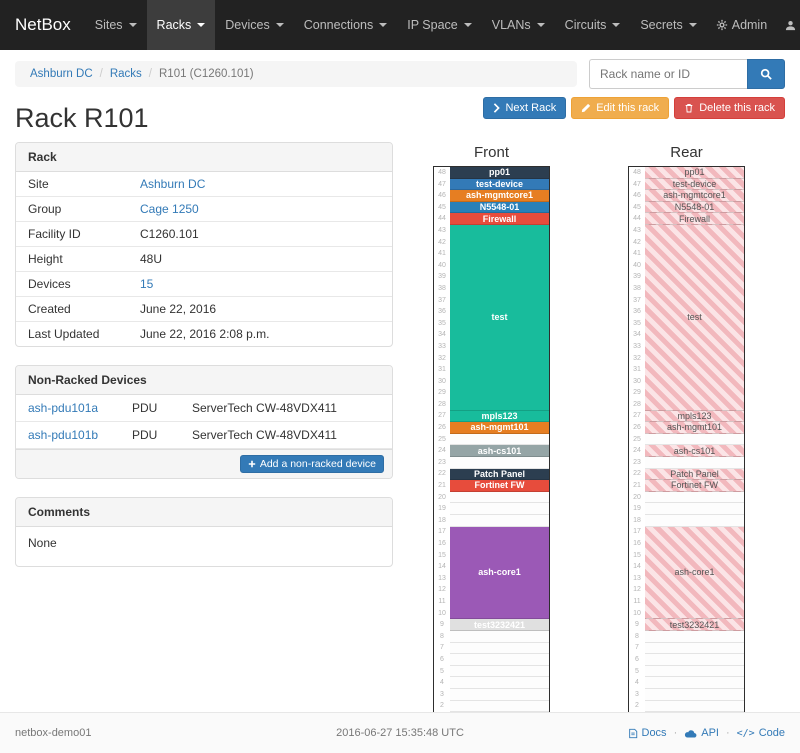  Describe the element at coordinates (701, 733) in the screenshot. I see `api-link: API` at that location.